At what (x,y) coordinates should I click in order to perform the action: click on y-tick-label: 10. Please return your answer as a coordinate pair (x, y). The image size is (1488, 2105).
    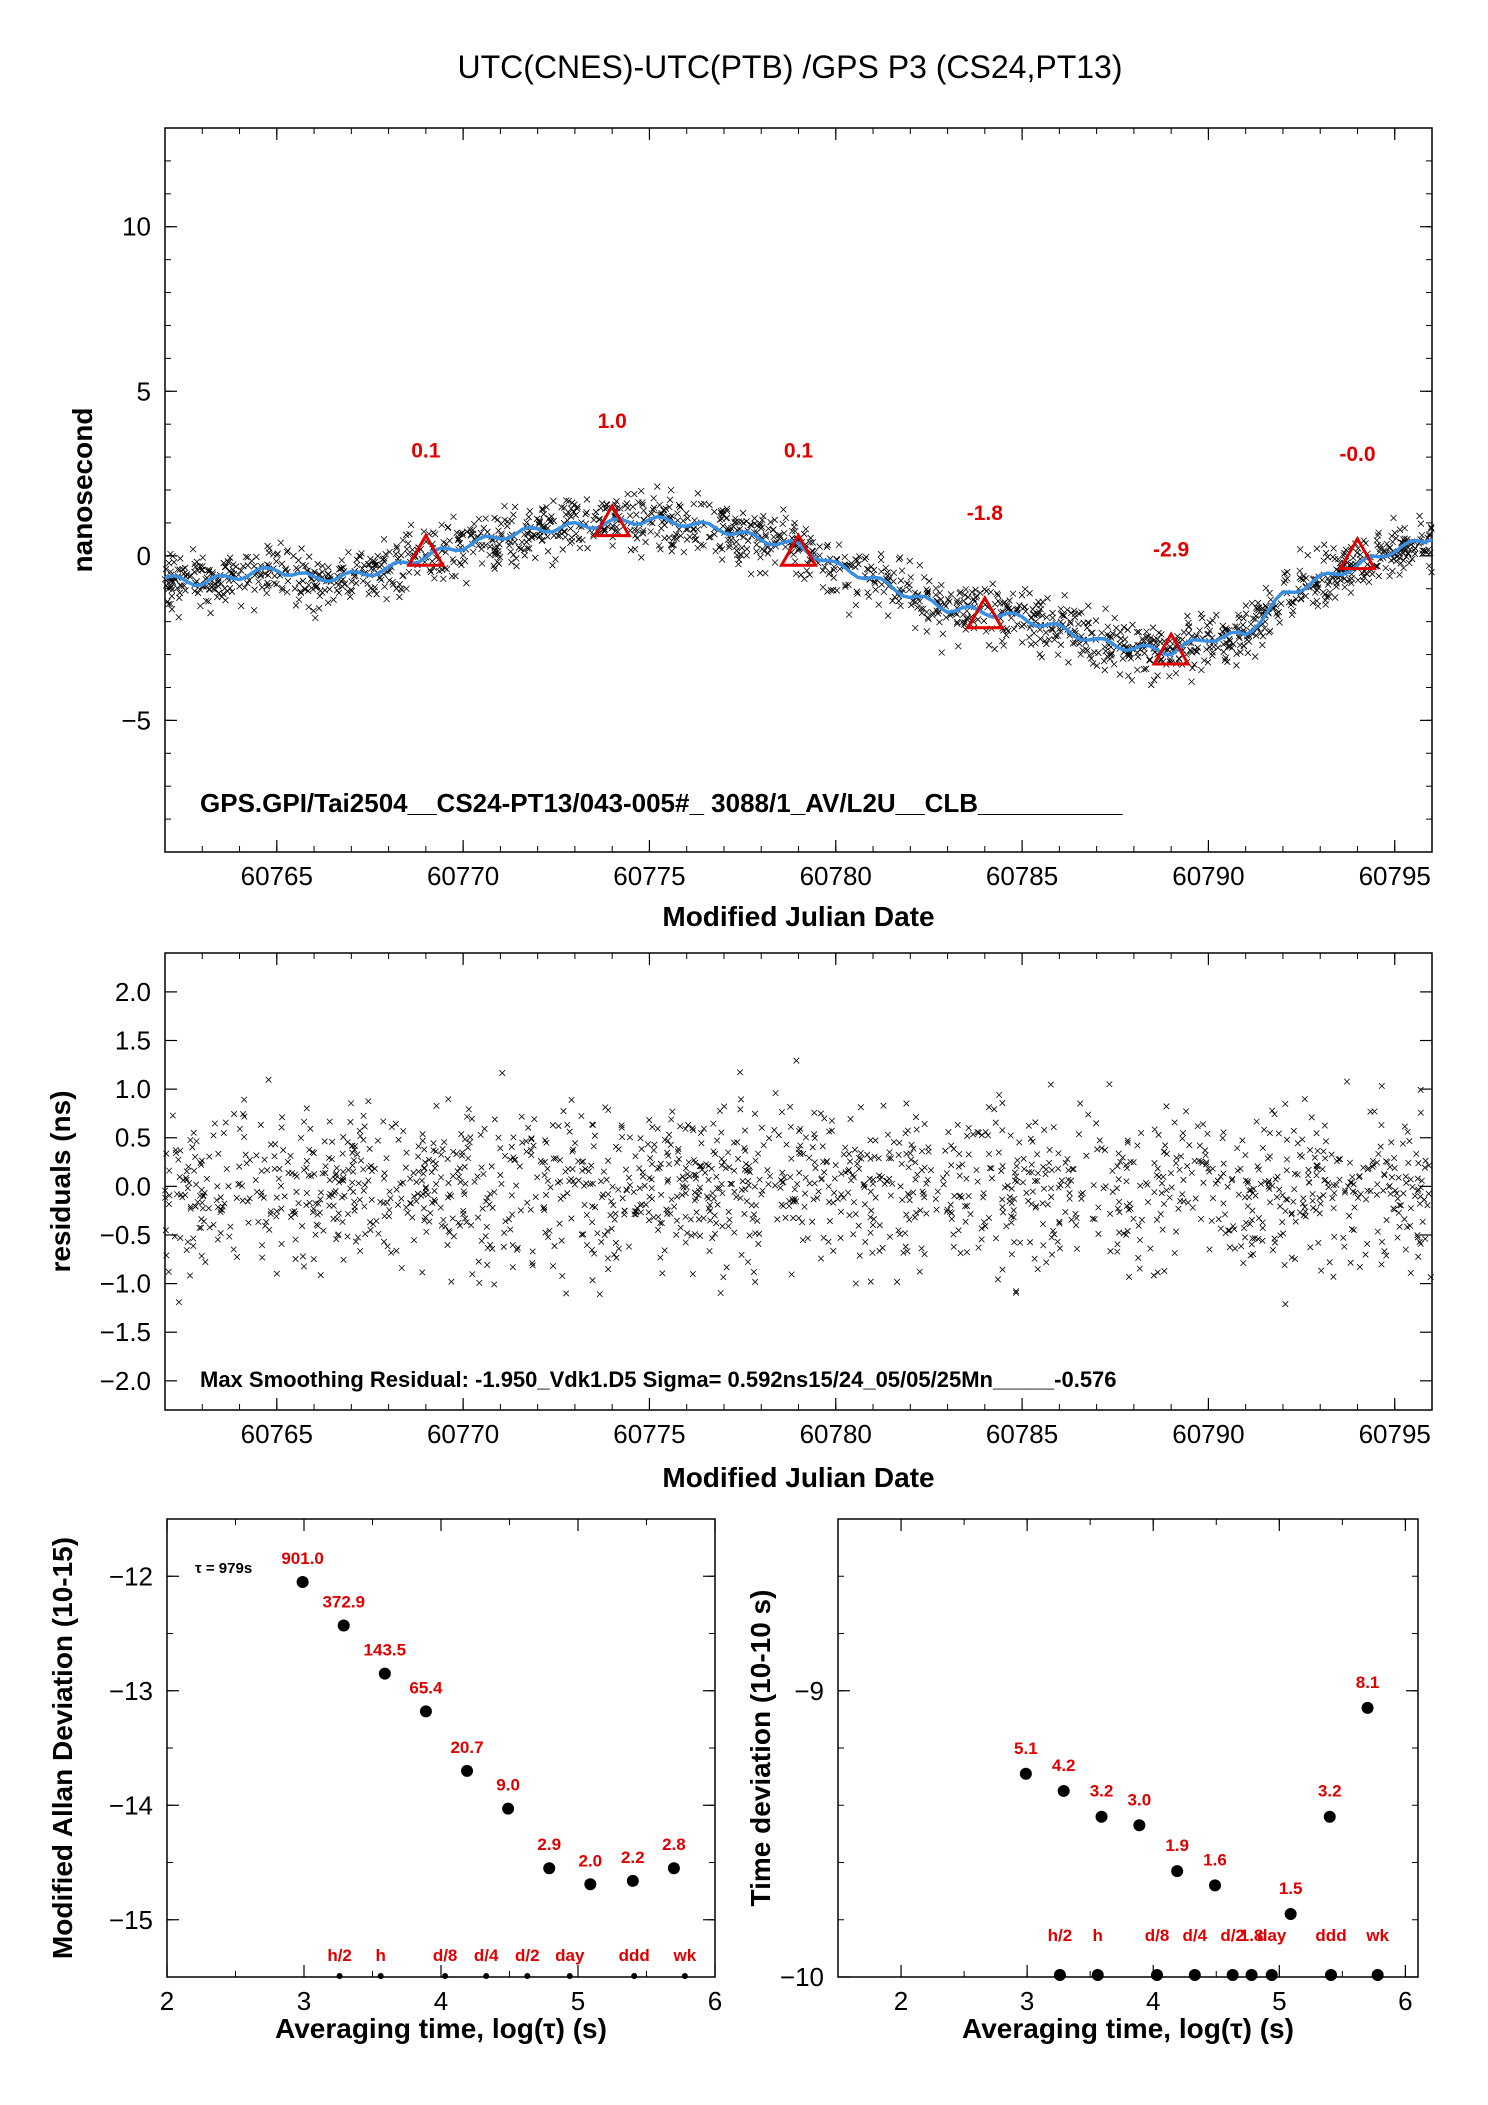
    Looking at the image, I should click on (136, 227).